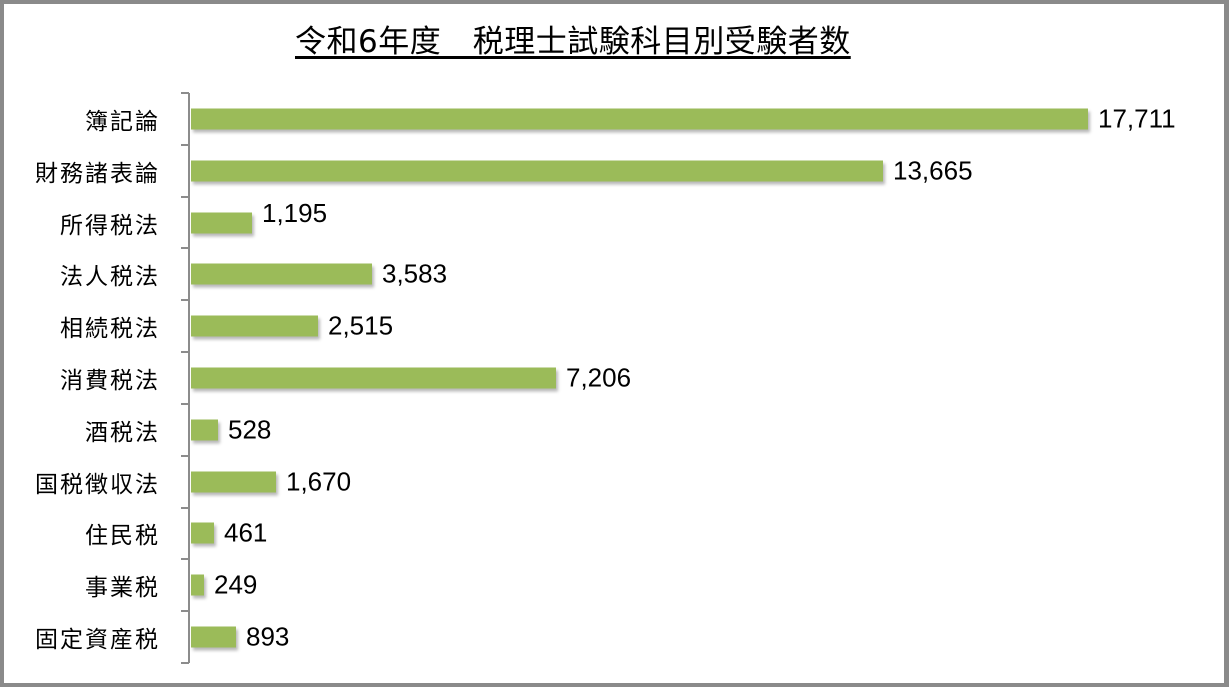 The height and width of the screenshot is (687, 1229). What do you see at coordinates (614, 326) in the screenshot?
I see `bar-row: 相続税法 2,515` at bounding box center [614, 326].